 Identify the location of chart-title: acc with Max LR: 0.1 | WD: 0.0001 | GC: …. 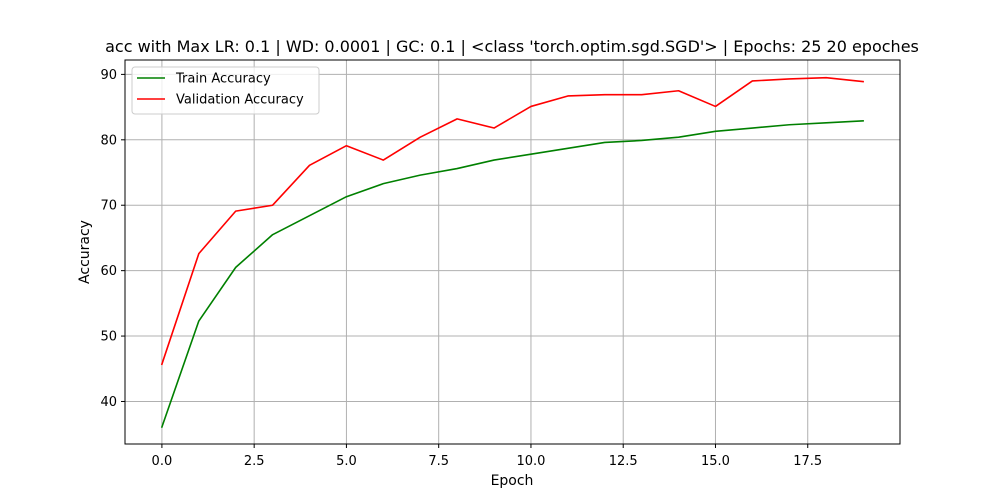
(512, 46).